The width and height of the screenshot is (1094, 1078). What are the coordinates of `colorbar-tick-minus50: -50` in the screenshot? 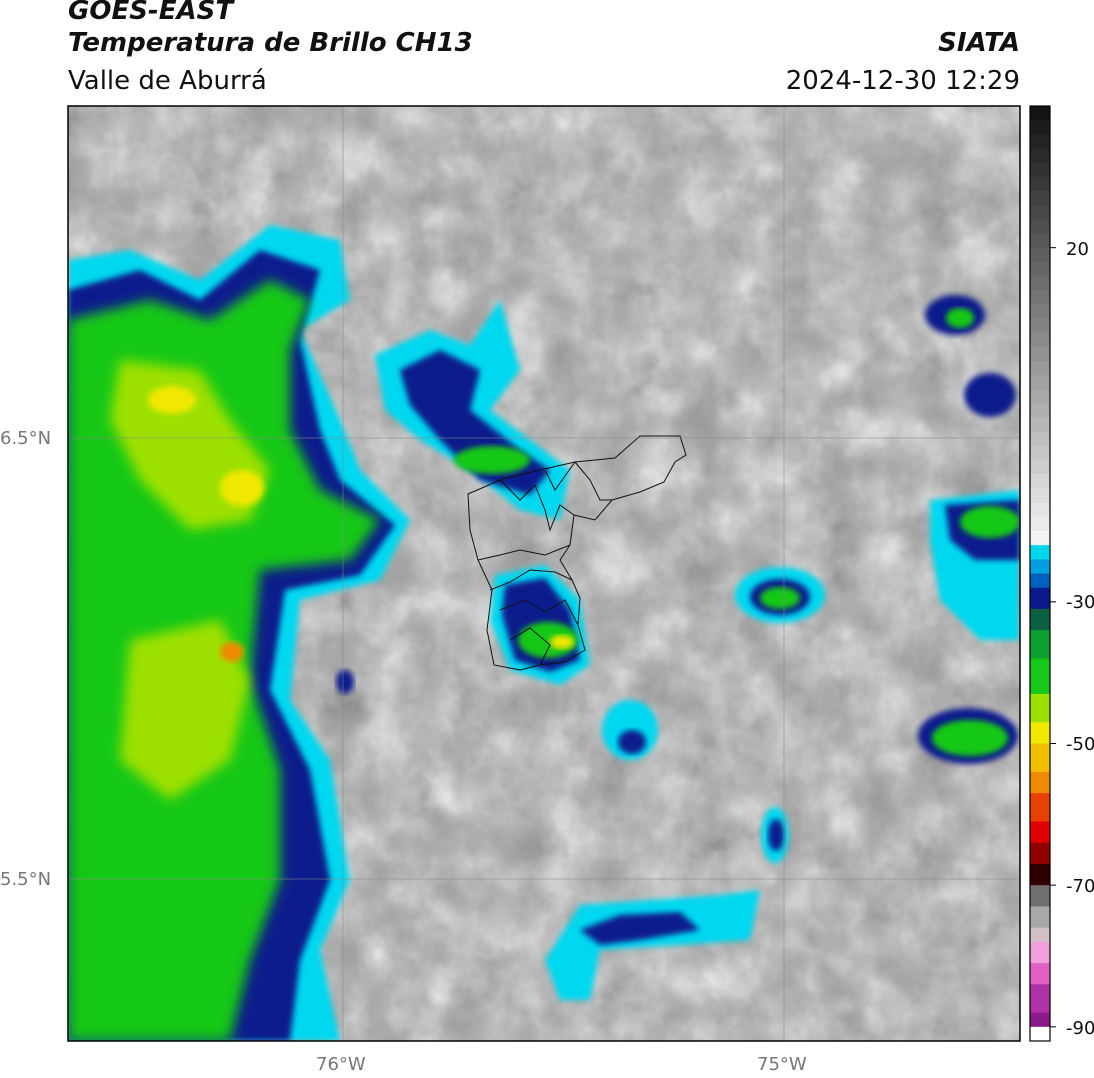 It's located at (1080, 744).